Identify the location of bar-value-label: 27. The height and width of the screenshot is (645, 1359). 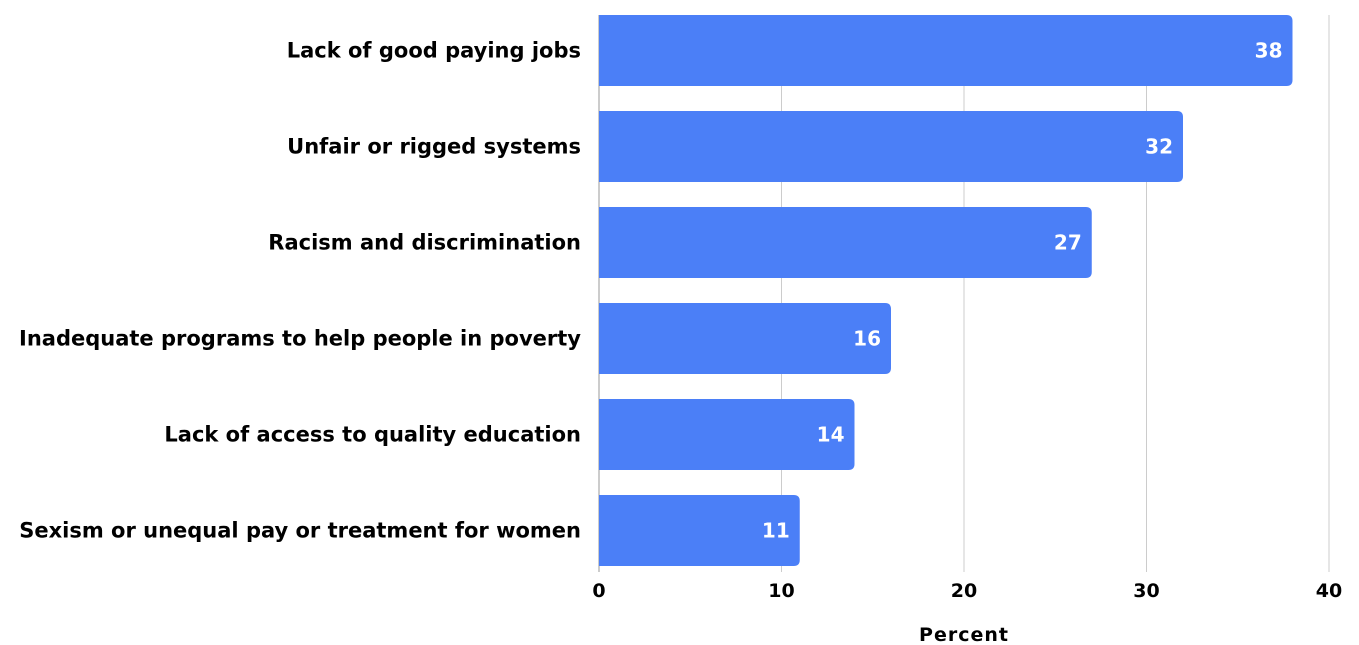
(1068, 243).